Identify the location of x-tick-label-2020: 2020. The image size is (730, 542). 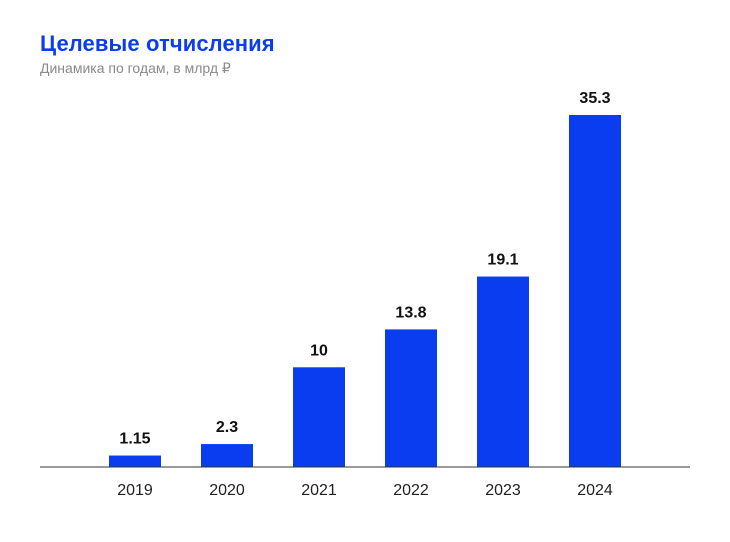
(227, 490).